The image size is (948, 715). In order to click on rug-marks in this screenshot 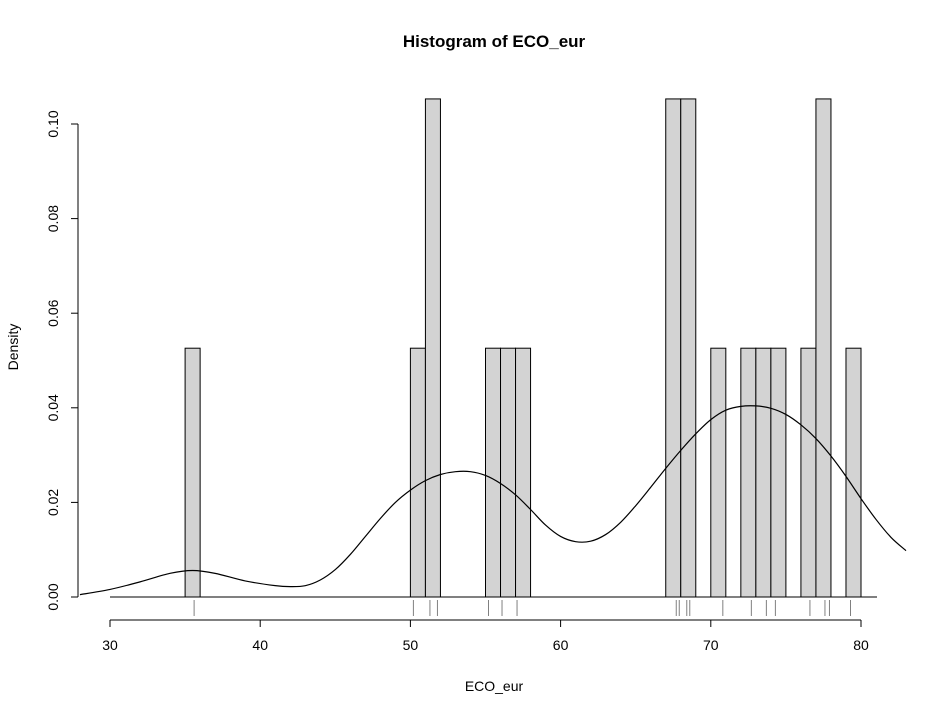, I will do `click(522, 608)`.